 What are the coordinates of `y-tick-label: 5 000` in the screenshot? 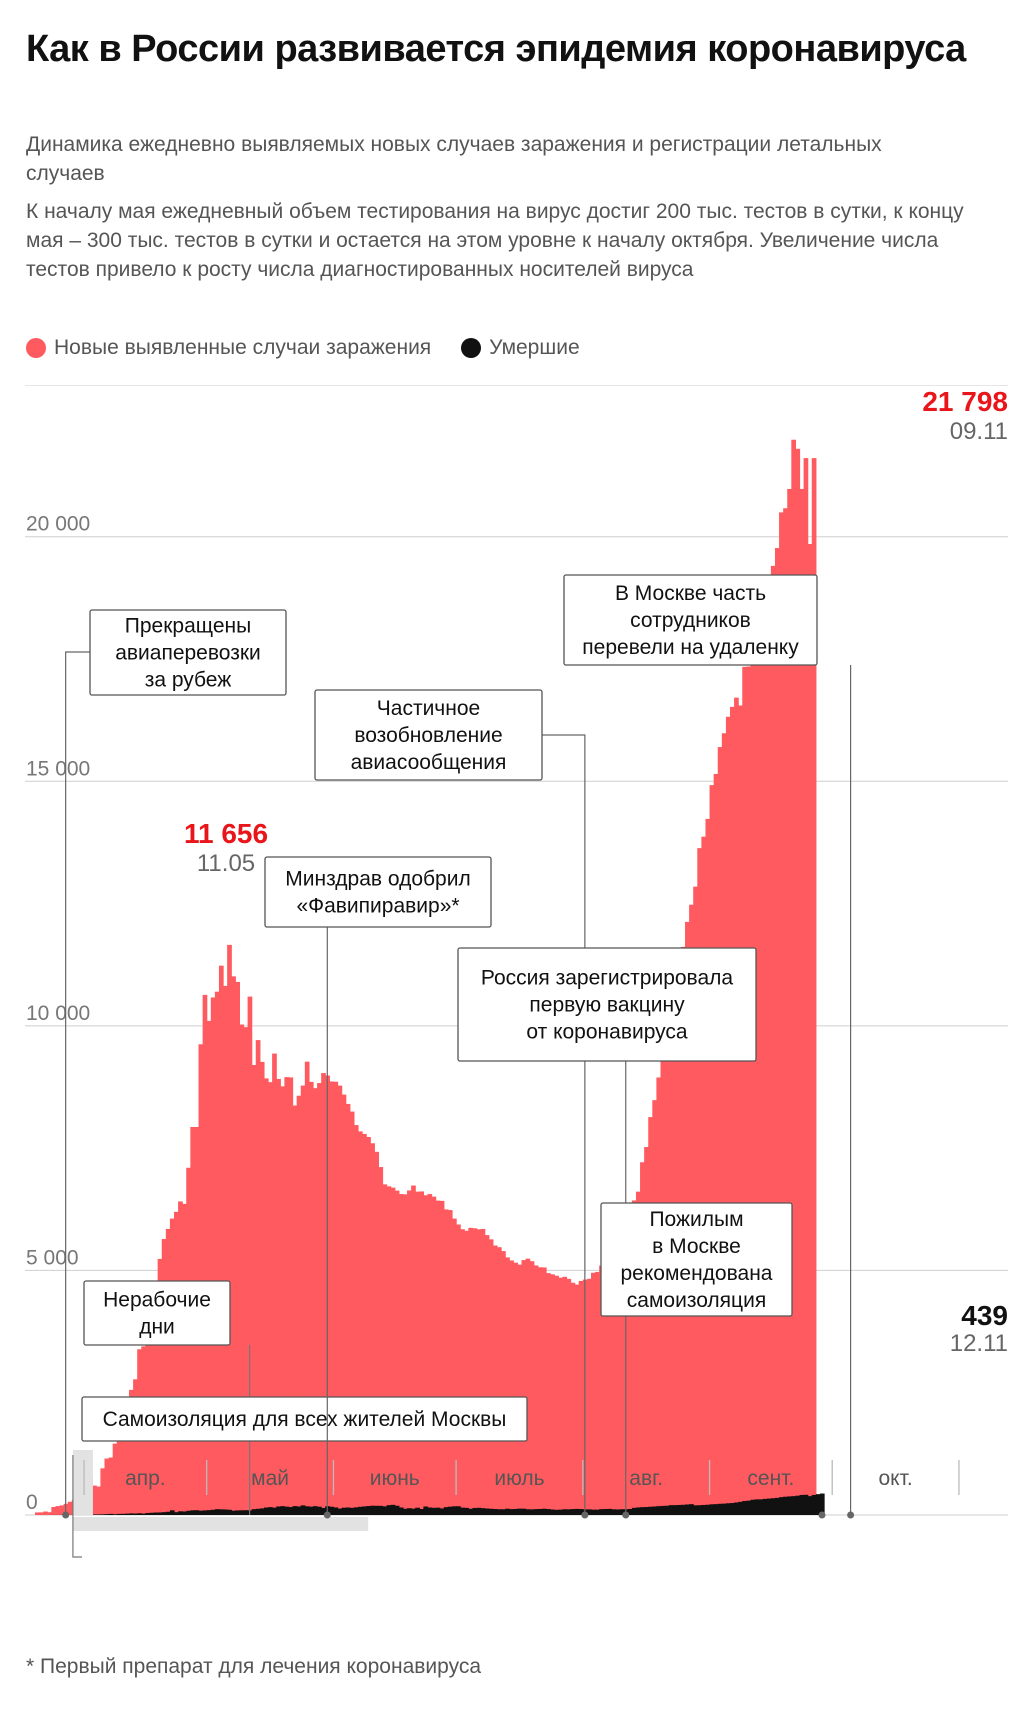 It's located at (52, 1257).